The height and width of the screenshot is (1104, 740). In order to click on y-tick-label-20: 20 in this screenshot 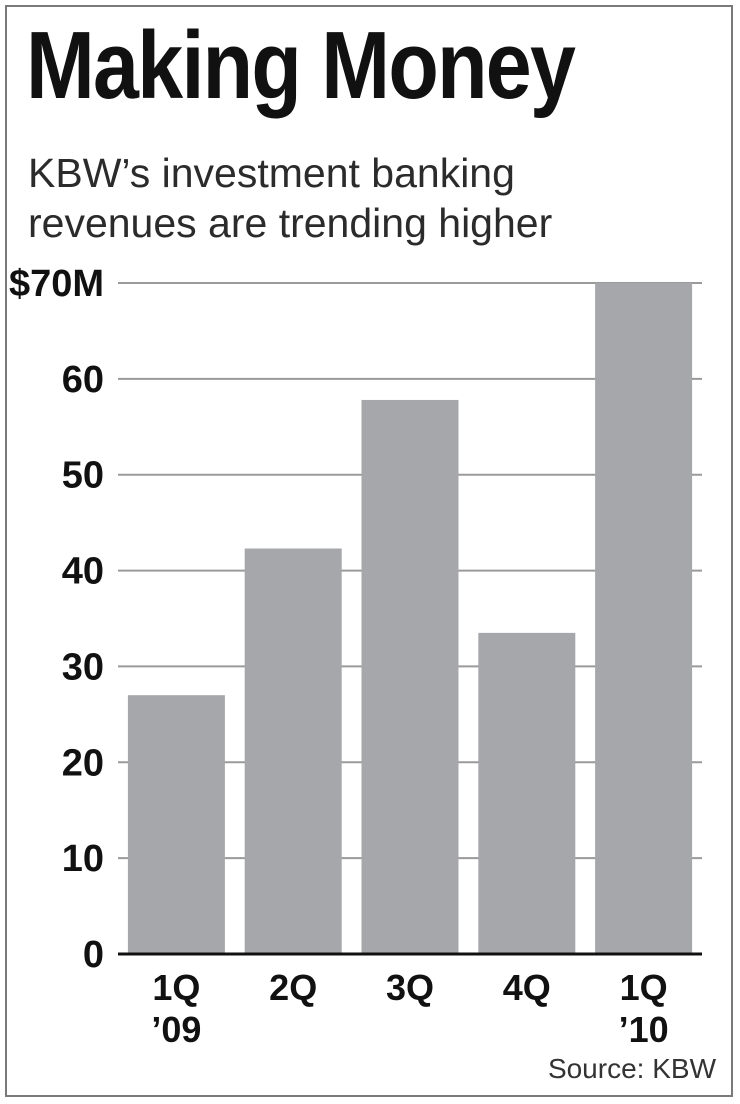, I will do `click(83, 763)`.